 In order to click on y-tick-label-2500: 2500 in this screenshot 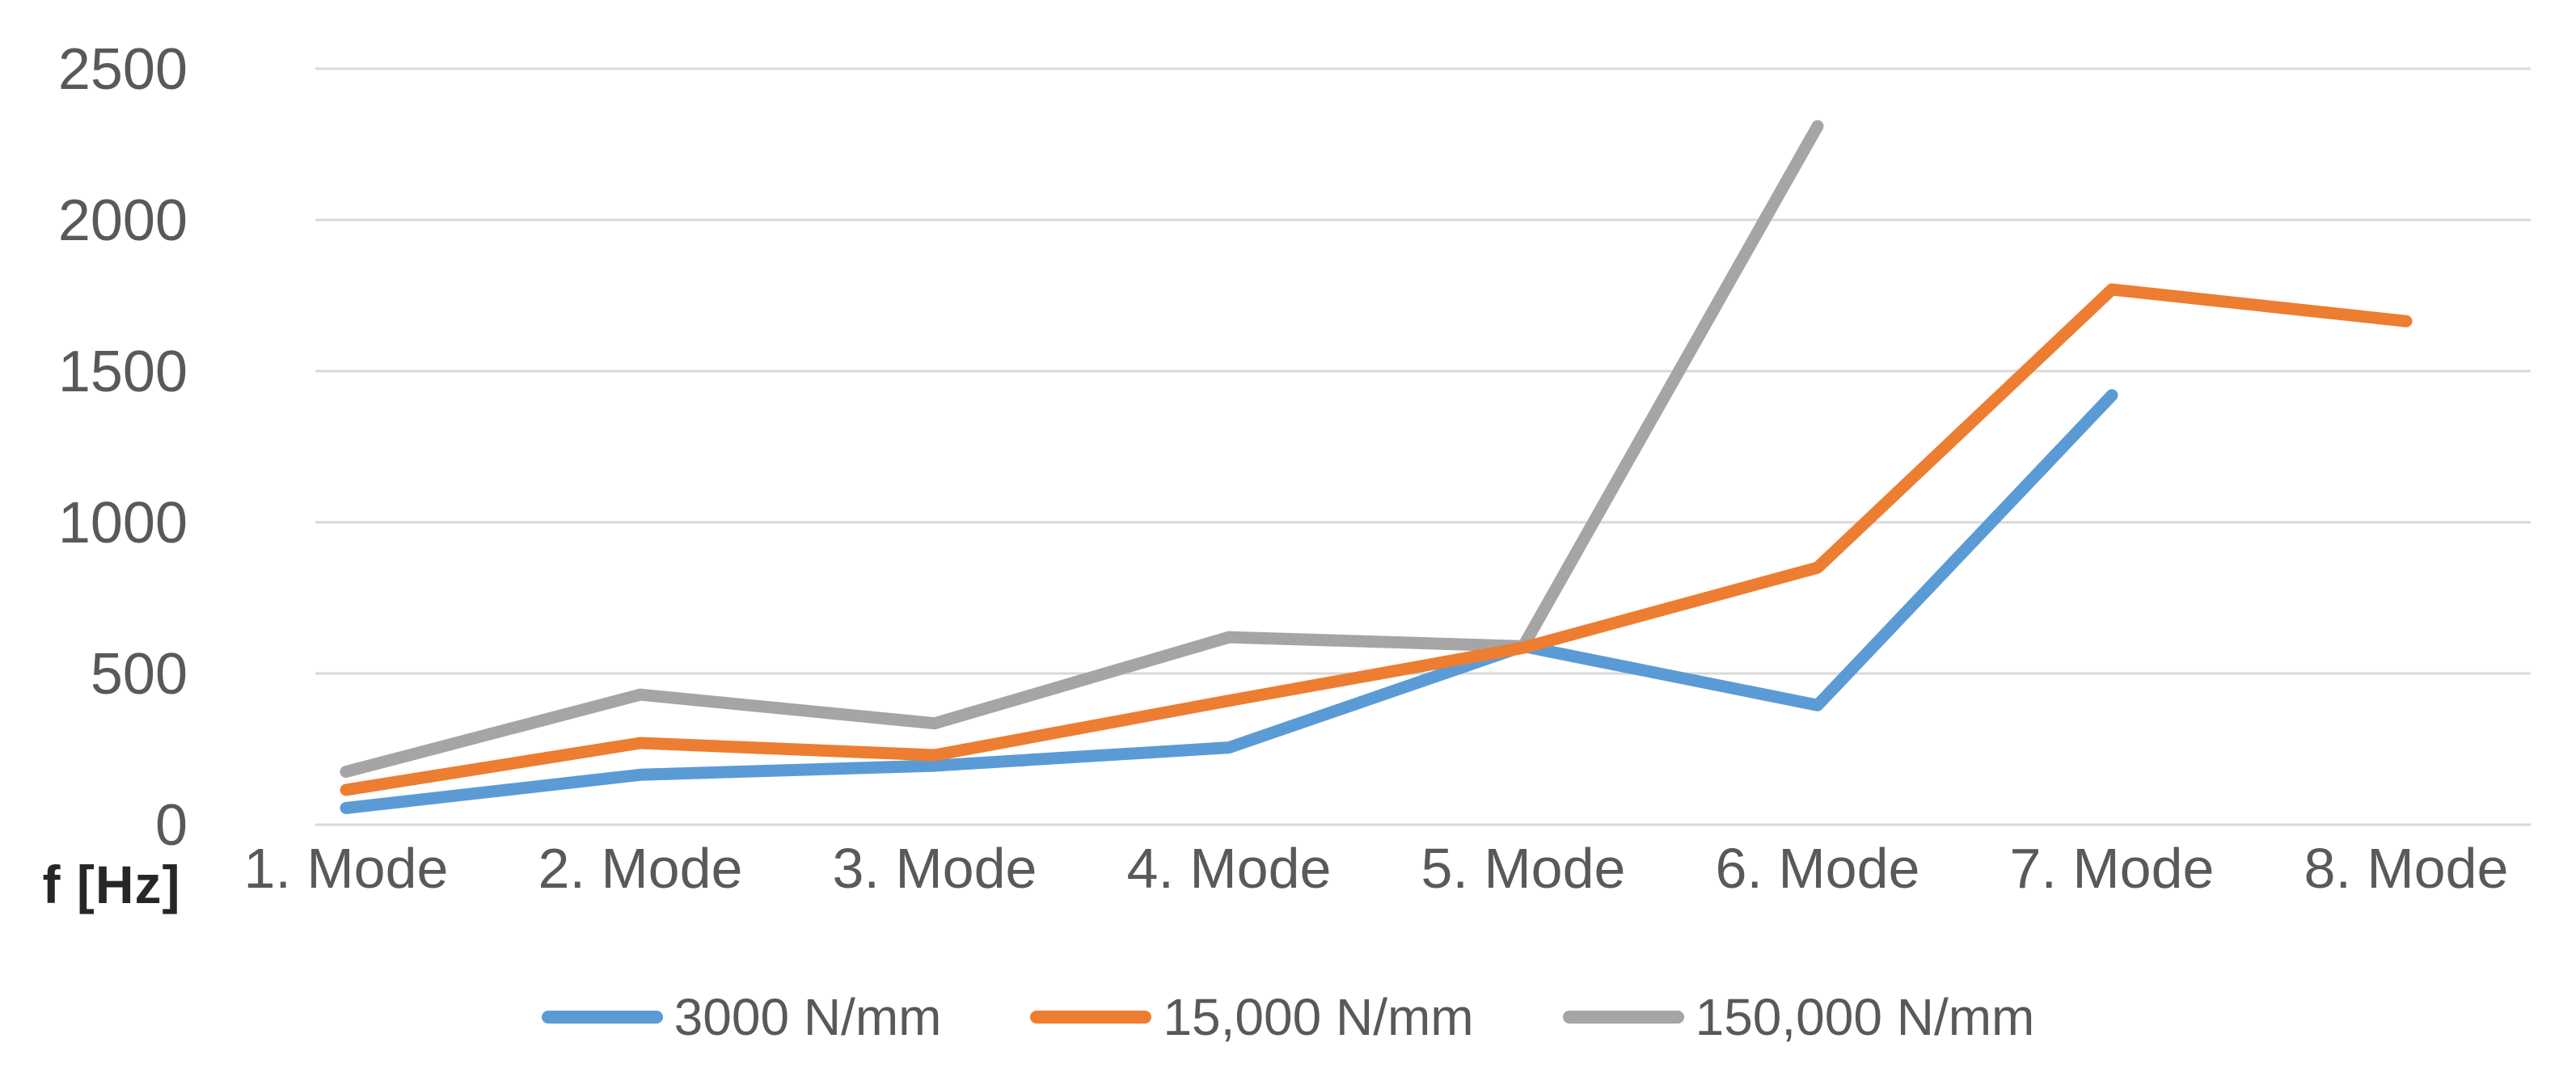, I will do `click(123, 69)`.